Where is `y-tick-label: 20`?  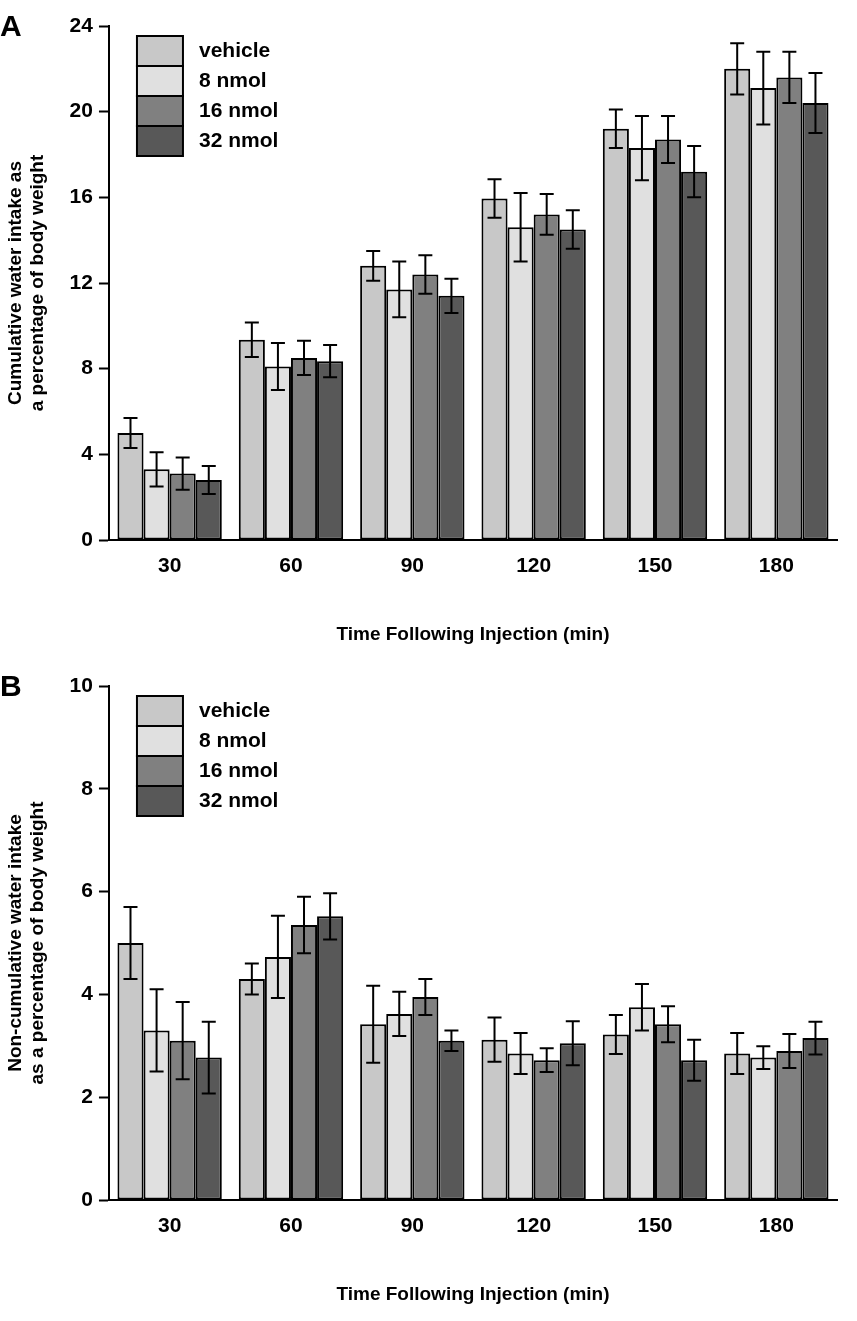 y-tick-label: 20 is located at coordinates (81, 110).